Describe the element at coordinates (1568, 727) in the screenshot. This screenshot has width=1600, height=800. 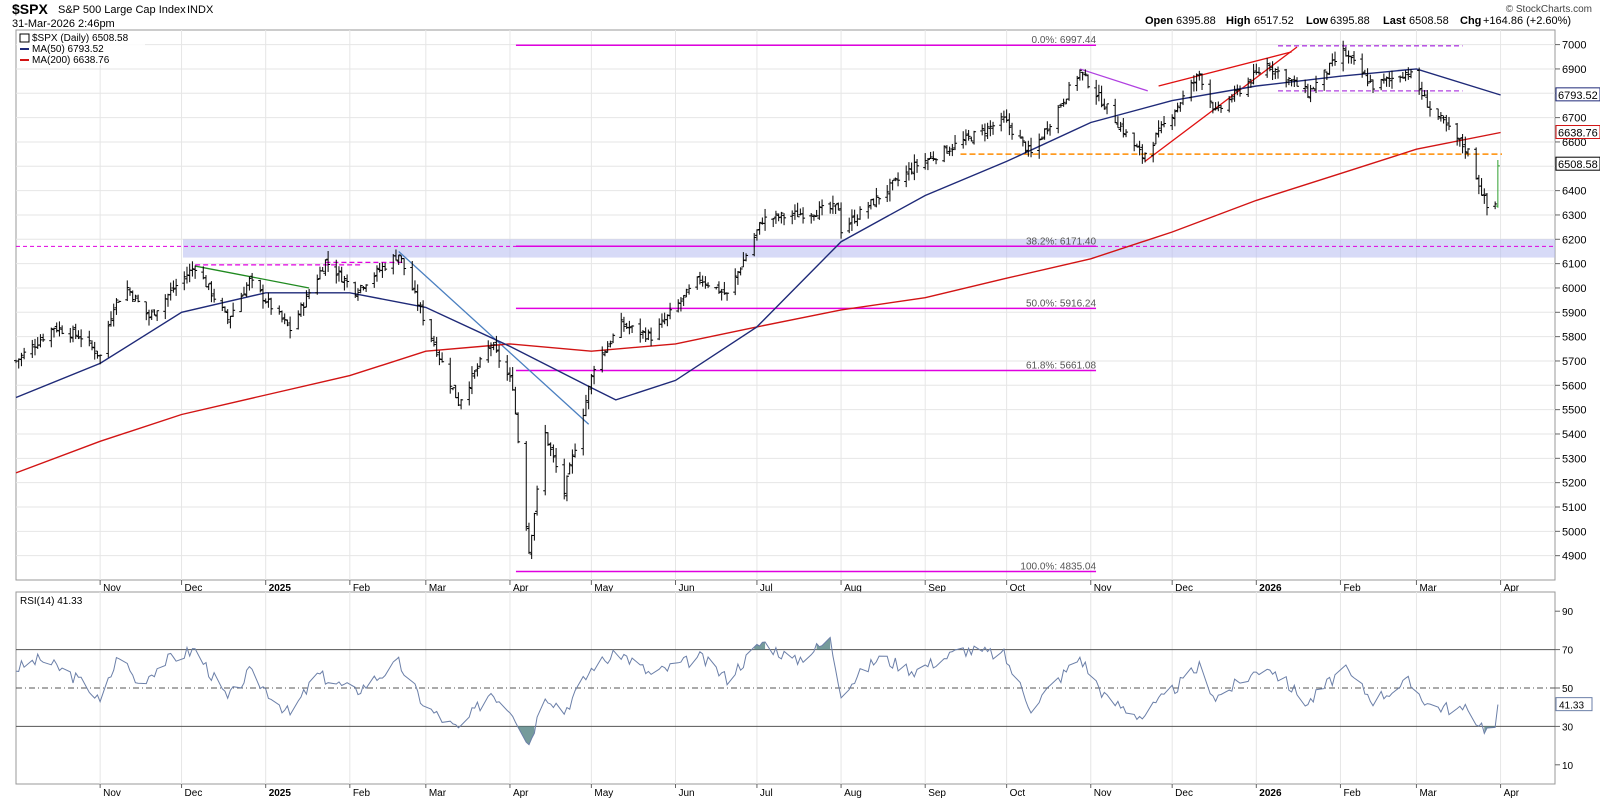
I see `rsi-y-tick-label: 30` at that location.